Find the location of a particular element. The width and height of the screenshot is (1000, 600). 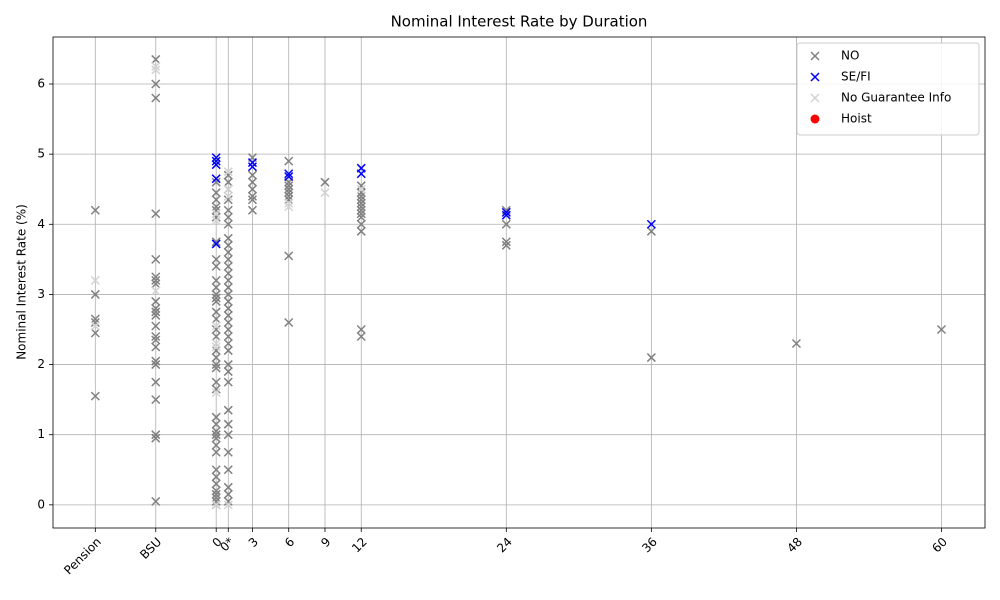

legend-label: Hoist is located at coordinates (856, 119).